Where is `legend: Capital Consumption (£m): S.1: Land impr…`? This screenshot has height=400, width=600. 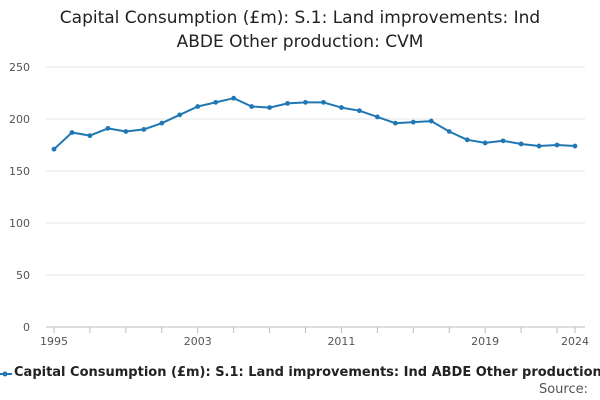 legend: Capital Consumption (£m): S.1: Land impr… is located at coordinates (300, 374).